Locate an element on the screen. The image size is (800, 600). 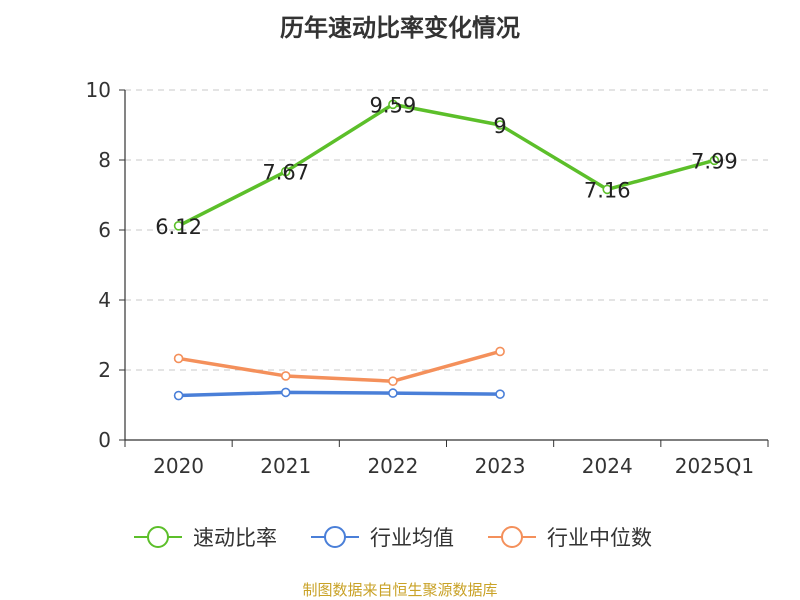
x-tick-label-2024: 2024 is located at coordinates (607, 466).